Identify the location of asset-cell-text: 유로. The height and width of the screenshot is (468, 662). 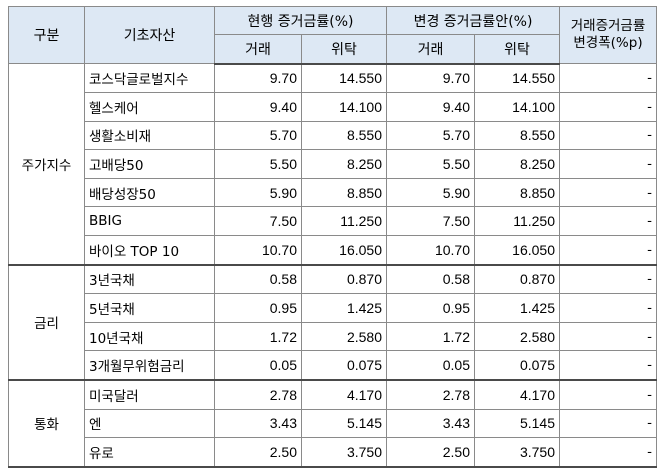
(101, 454).